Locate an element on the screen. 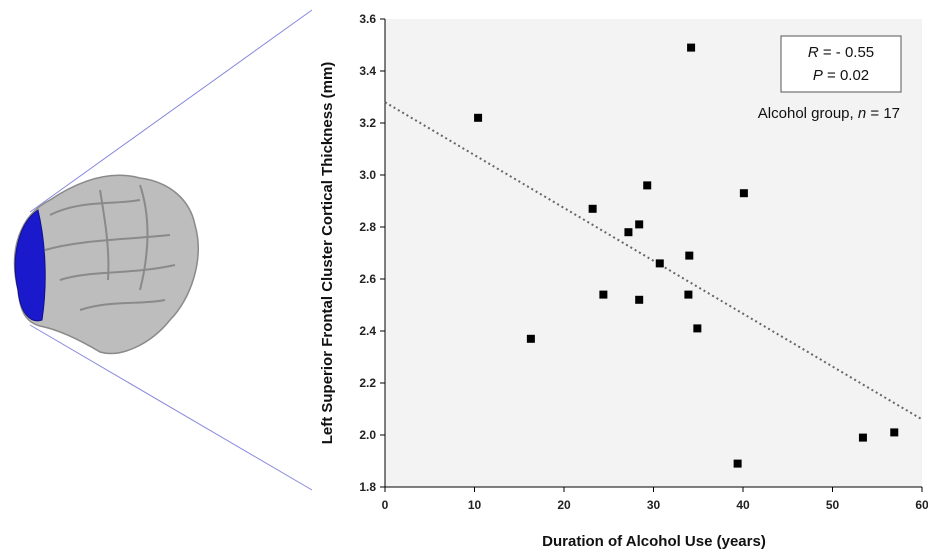 This screenshot has height=553, width=928. x-tick-label: 0 is located at coordinates (385, 505).